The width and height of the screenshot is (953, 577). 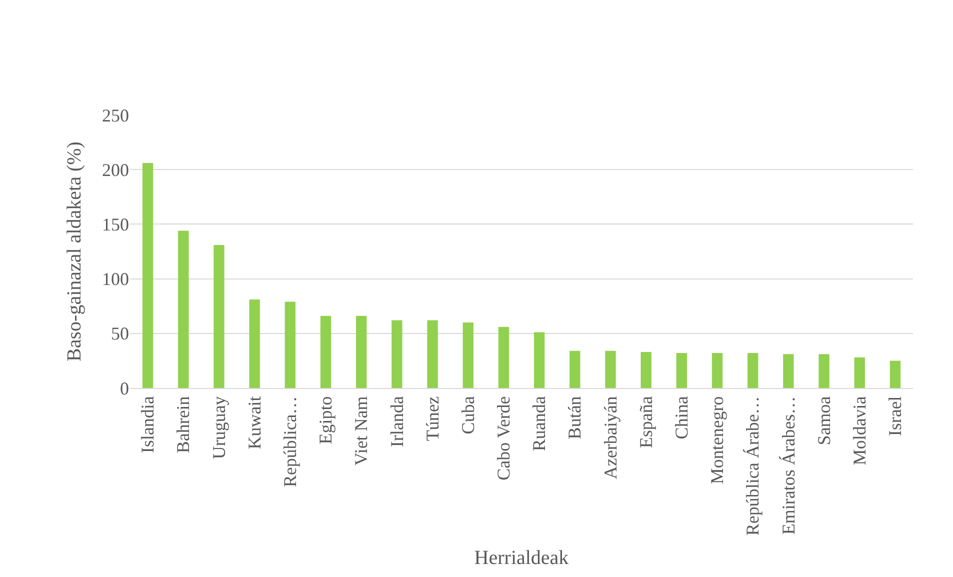 What do you see at coordinates (521, 558) in the screenshot?
I see `x-axis-title: Herrialdeak` at bounding box center [521, 558].